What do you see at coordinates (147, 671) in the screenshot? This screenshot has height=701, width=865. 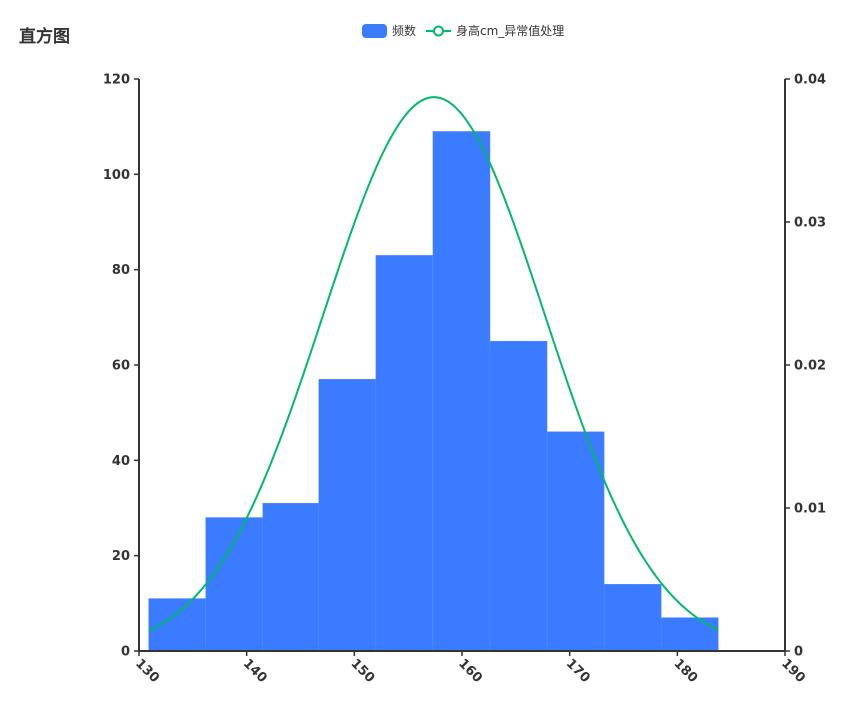 I see `x-tick-label-0: 130` at bounding box center [147, 671].